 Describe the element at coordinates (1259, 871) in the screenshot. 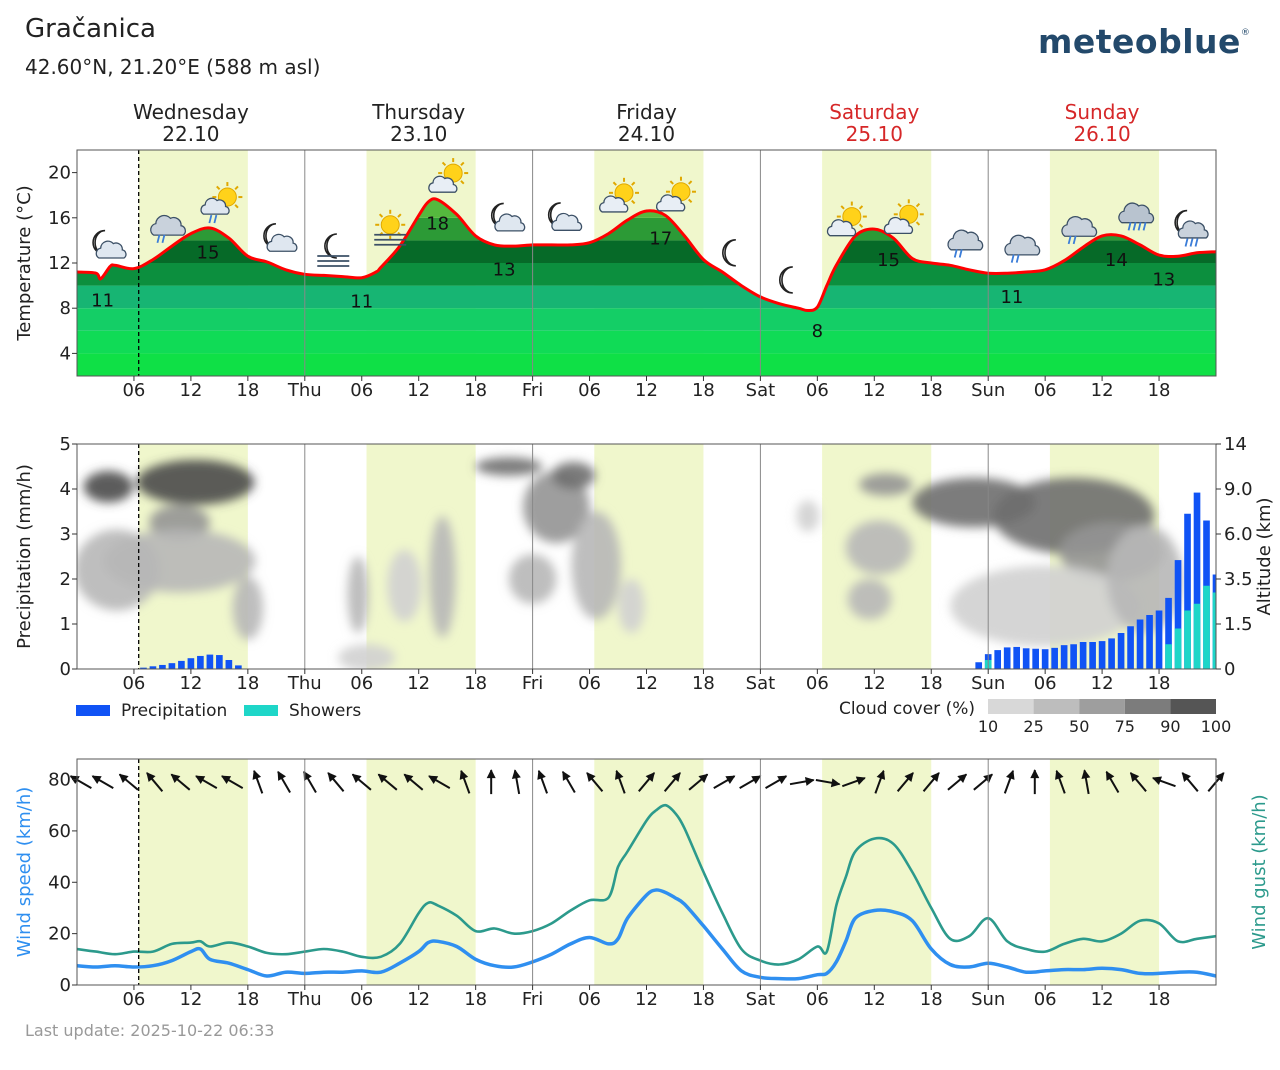

I see `wind-gust-axis-label: Wind gust (km/h)` at that location.